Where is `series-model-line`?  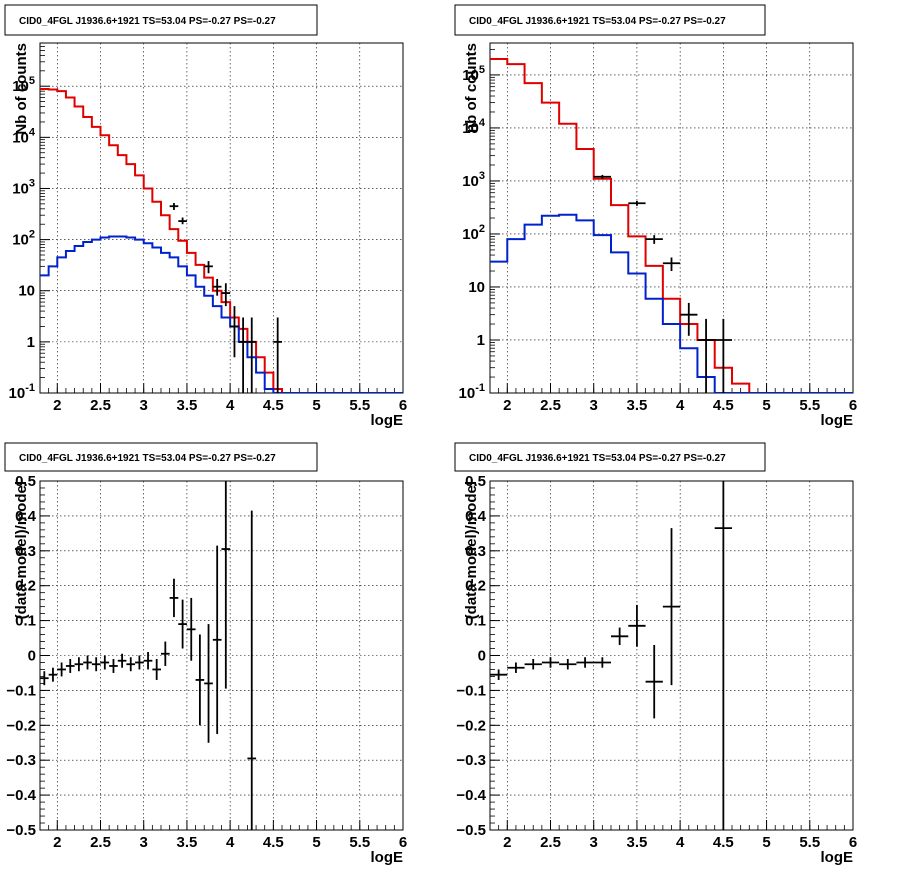 series-model-line is located at coordinates (221, 240).